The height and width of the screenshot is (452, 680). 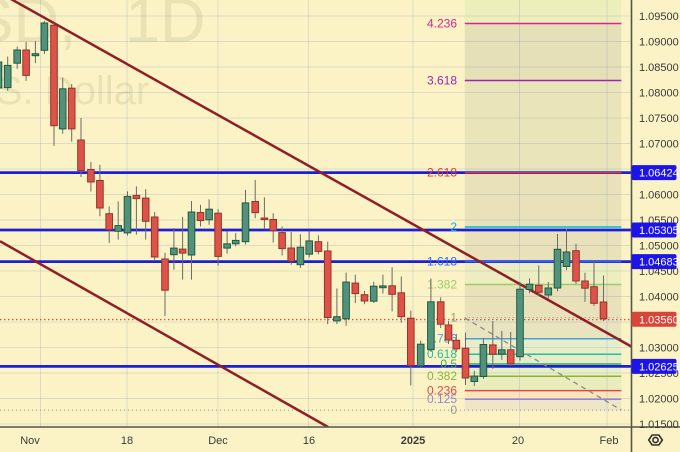 What do you see at coordinates (659, 43) in the screenshot?
I see `svg-text: 1.09000` at bounding box center [659, 43].